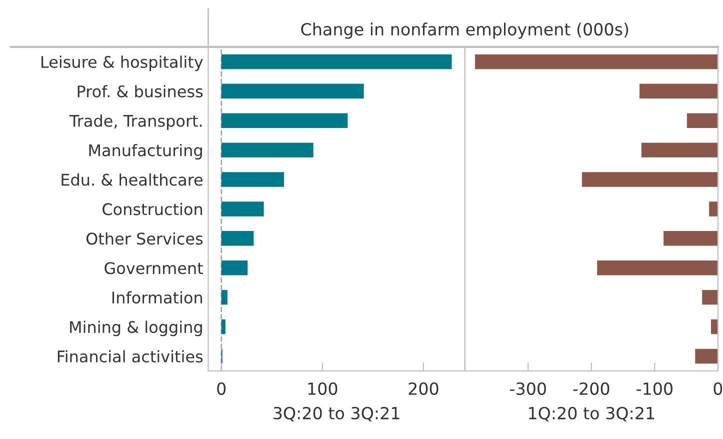 The height and width of the screenshot is (439, 723). Describe the element at coordinates (144, 238) in the screenshot. I see `y-tick-label: Other Services` at that location.